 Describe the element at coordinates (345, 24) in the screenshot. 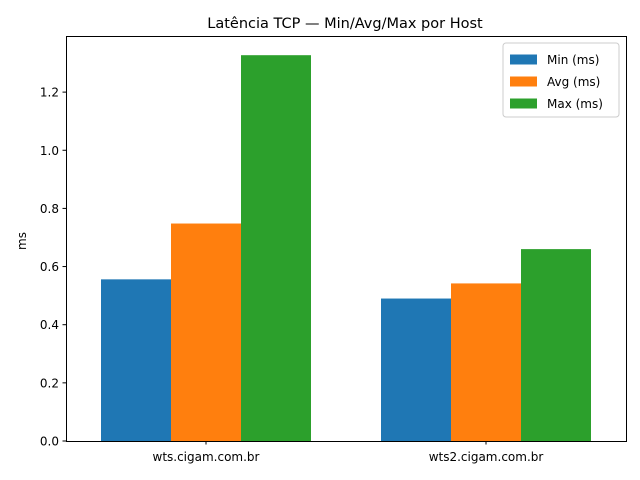

I see `chart-title: Latência TCP — Min/Avg/Max por Host` at that location.